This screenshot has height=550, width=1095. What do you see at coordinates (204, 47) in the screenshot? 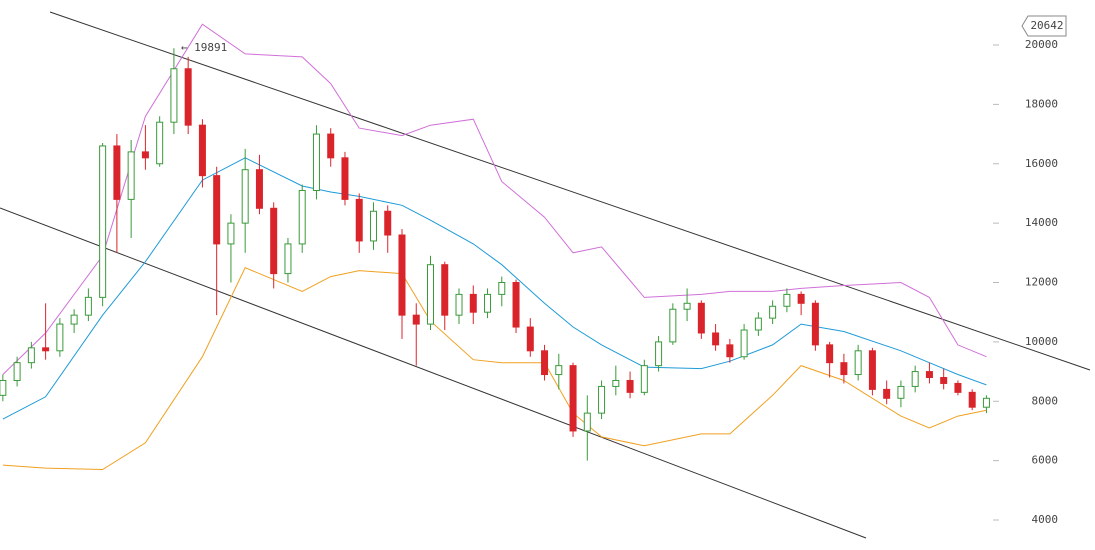
I see `max-marker: ← 19891` at bounding box center [204, 47].